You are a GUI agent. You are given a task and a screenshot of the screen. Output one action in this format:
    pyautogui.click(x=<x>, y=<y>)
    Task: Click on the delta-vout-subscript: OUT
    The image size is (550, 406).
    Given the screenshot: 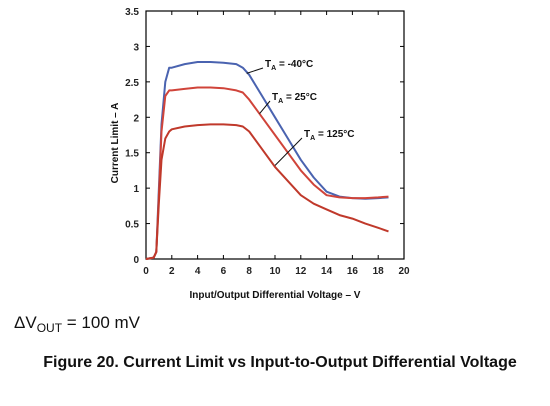 What is the action you would take?
    pyautogui.click(x=49, y=328)
    